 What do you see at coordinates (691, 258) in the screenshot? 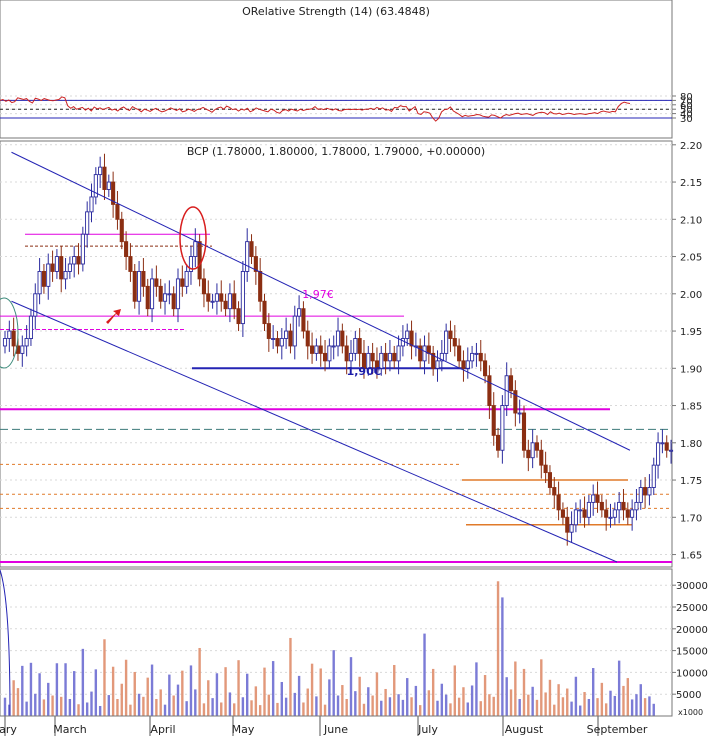
I see `price-tick-label: 2.05` at bounding box center [691, 258].